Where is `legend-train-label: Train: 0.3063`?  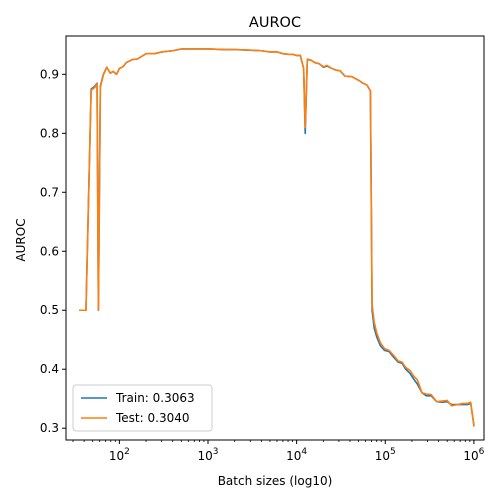 legend-train-label: Train: 0.3063 is located at coordinates (155, 398).